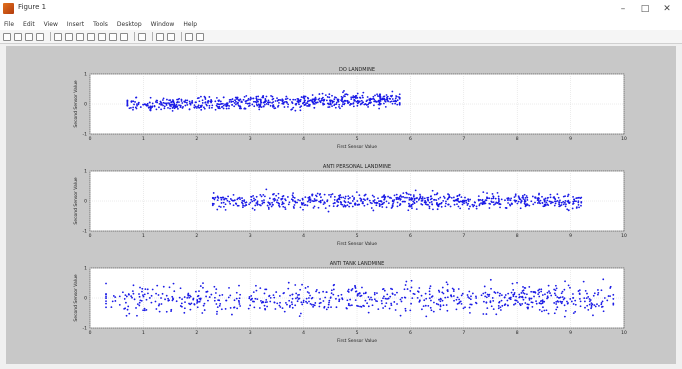 This screenshot has height=369, width=682. What do you see at coordinates (190, 24) in the screenshot?
I see `menu-help: Help` at bounding box center [190, 24].